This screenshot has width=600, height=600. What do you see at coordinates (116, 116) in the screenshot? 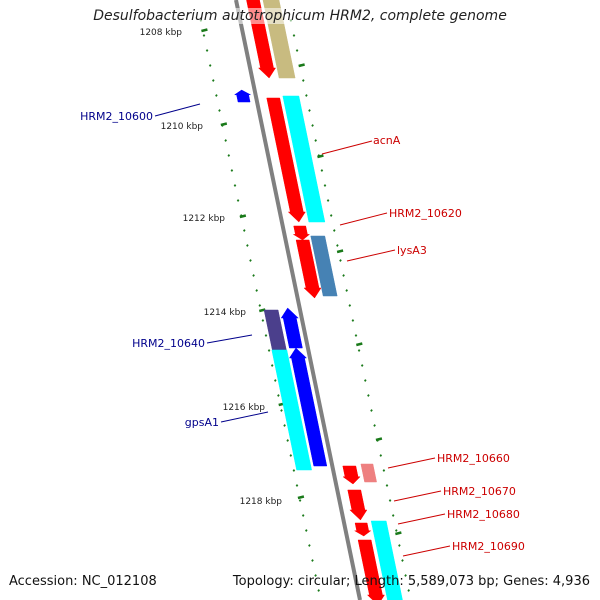
I see `gene-label-hrm2-10600: HRM2_10600` at bounding box center [116, 116].